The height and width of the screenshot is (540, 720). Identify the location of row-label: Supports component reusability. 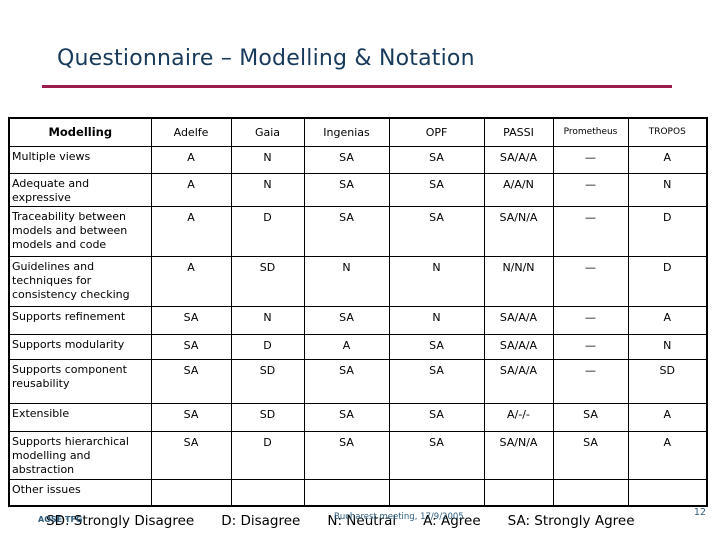
(80, 381).